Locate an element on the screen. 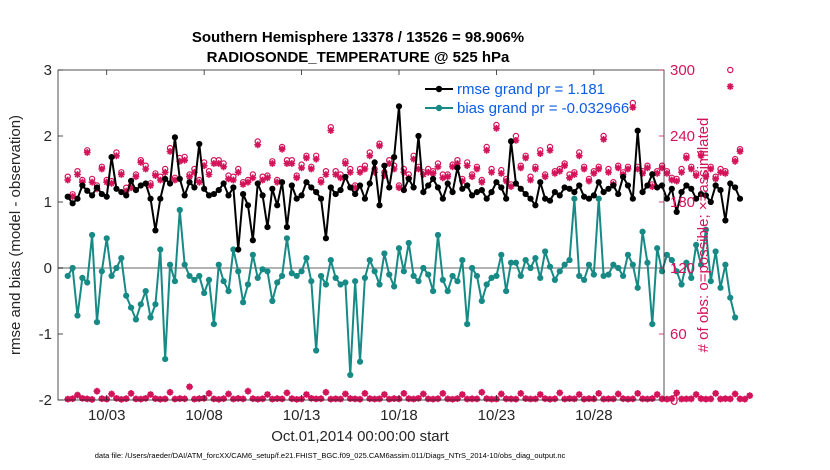 This screenshot has height=470, width=830. y-axis-label: rmse and bias (model - observation) is located at coordinates (15, 235).